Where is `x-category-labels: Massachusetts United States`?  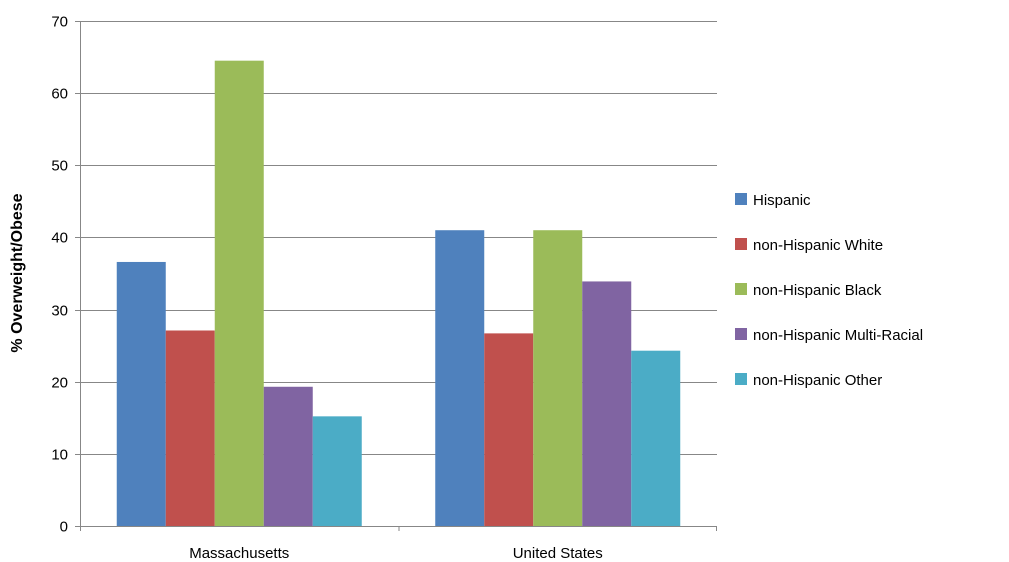
x-category-labels: Massachusetts United States is located at coordinates (396, 553).